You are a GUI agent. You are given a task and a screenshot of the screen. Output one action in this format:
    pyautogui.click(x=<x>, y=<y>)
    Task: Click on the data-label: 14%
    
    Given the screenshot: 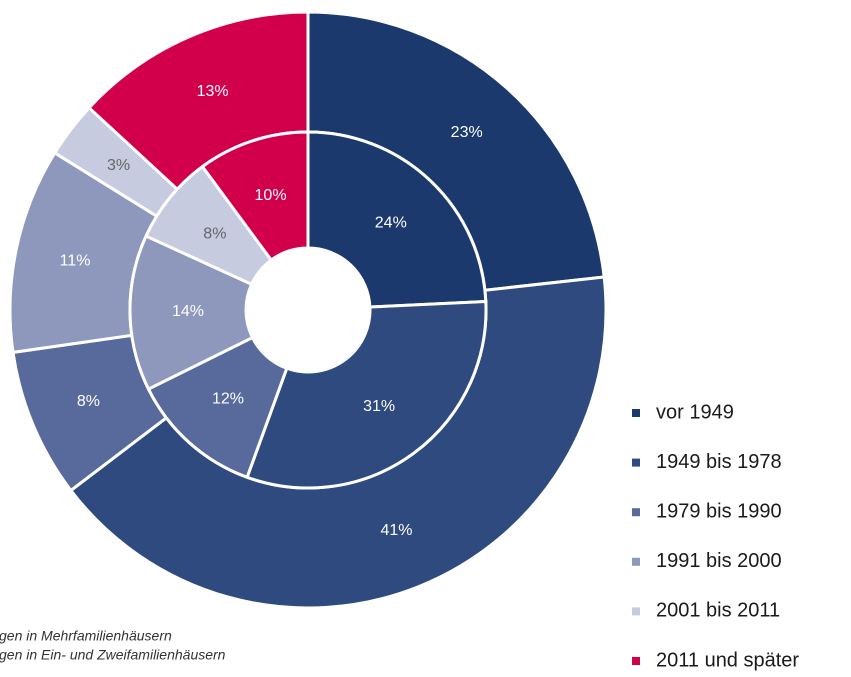 What is the action you would take?
    pyautogui.click(x=188, y=311)
    